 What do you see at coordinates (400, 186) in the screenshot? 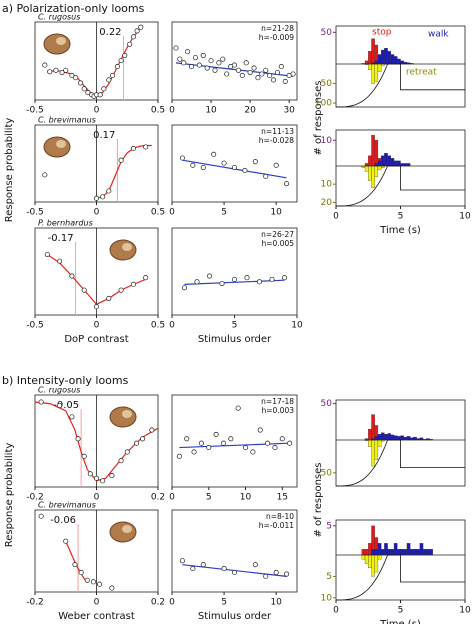
I see `stimulus-trace` at bounding box center [400, 186].